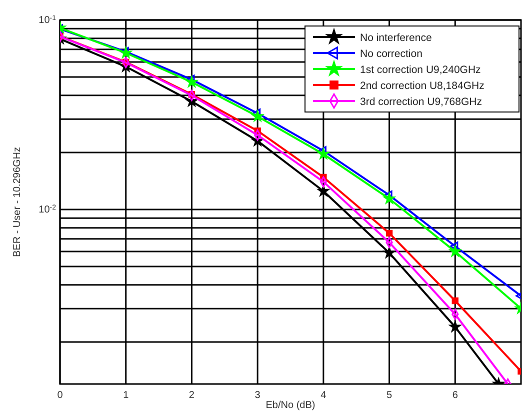  Describe the element at coordinates (389, 395) in the screenshot. I see `x-tick-label: 5` at that location.